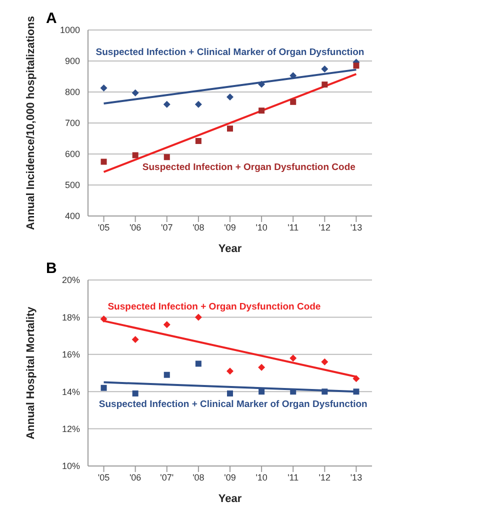  Describe the element at coordinates (51, 18) in the screenshot. I see `chart-title: A` at that location.